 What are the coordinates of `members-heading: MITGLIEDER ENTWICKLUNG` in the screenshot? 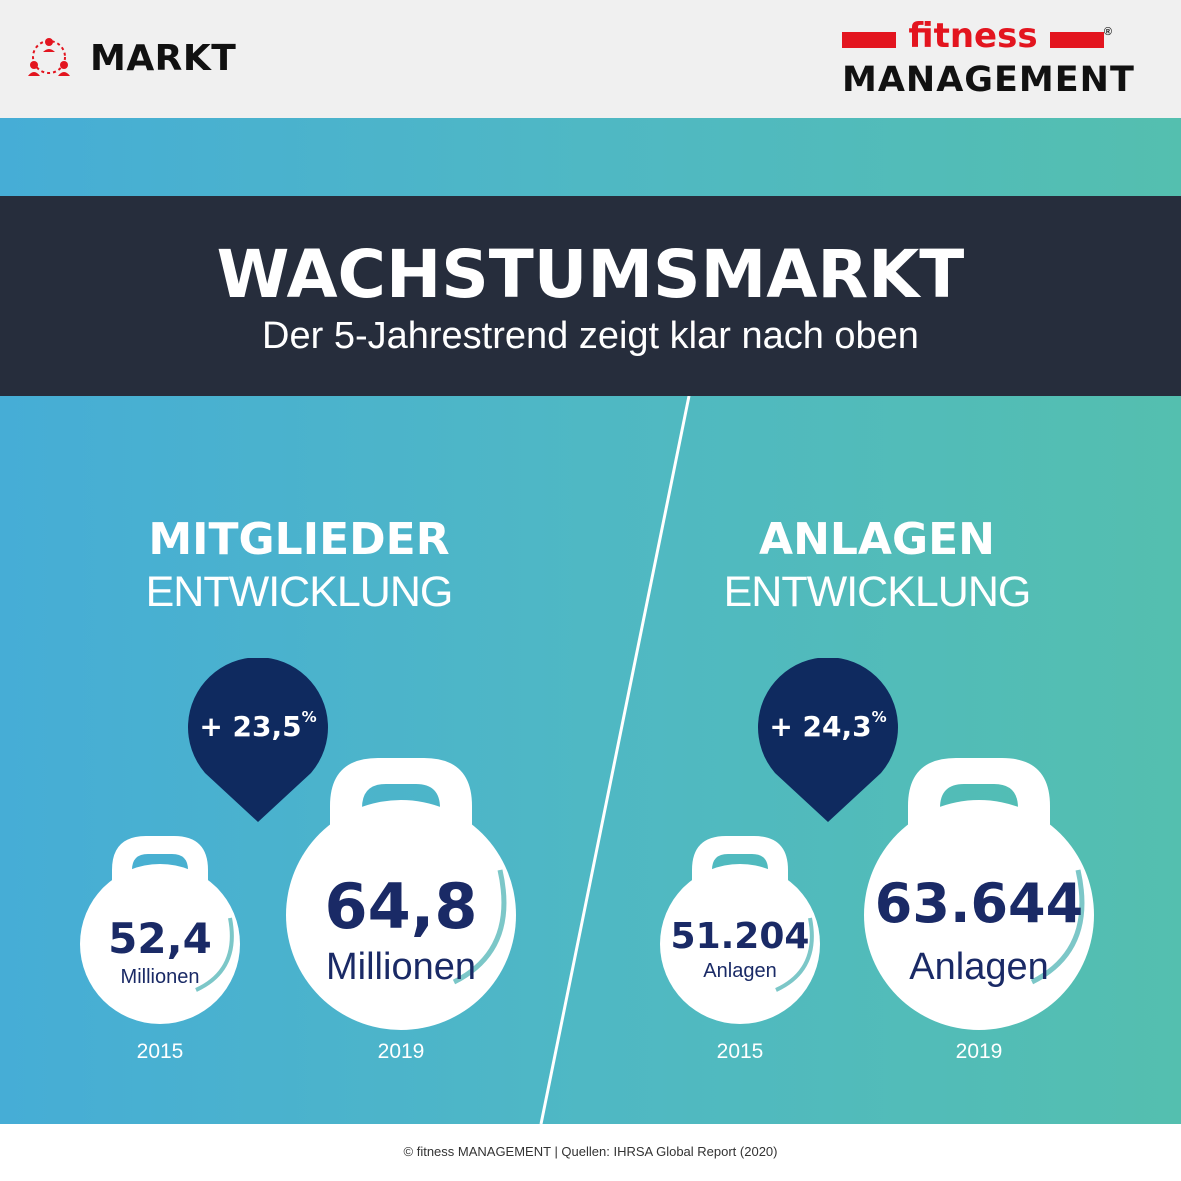 It's located at (299, 566).